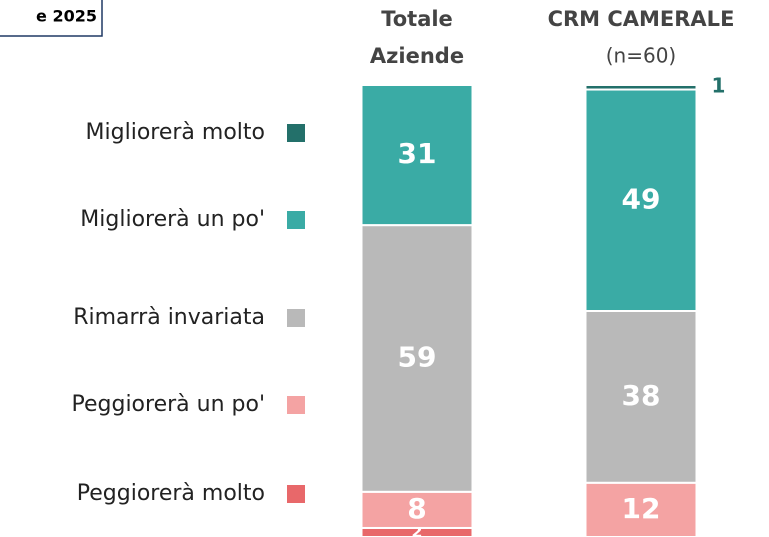  Describe the element at coordinates (641, 395) in the screenshot. I see `data-label: 38` at that location.